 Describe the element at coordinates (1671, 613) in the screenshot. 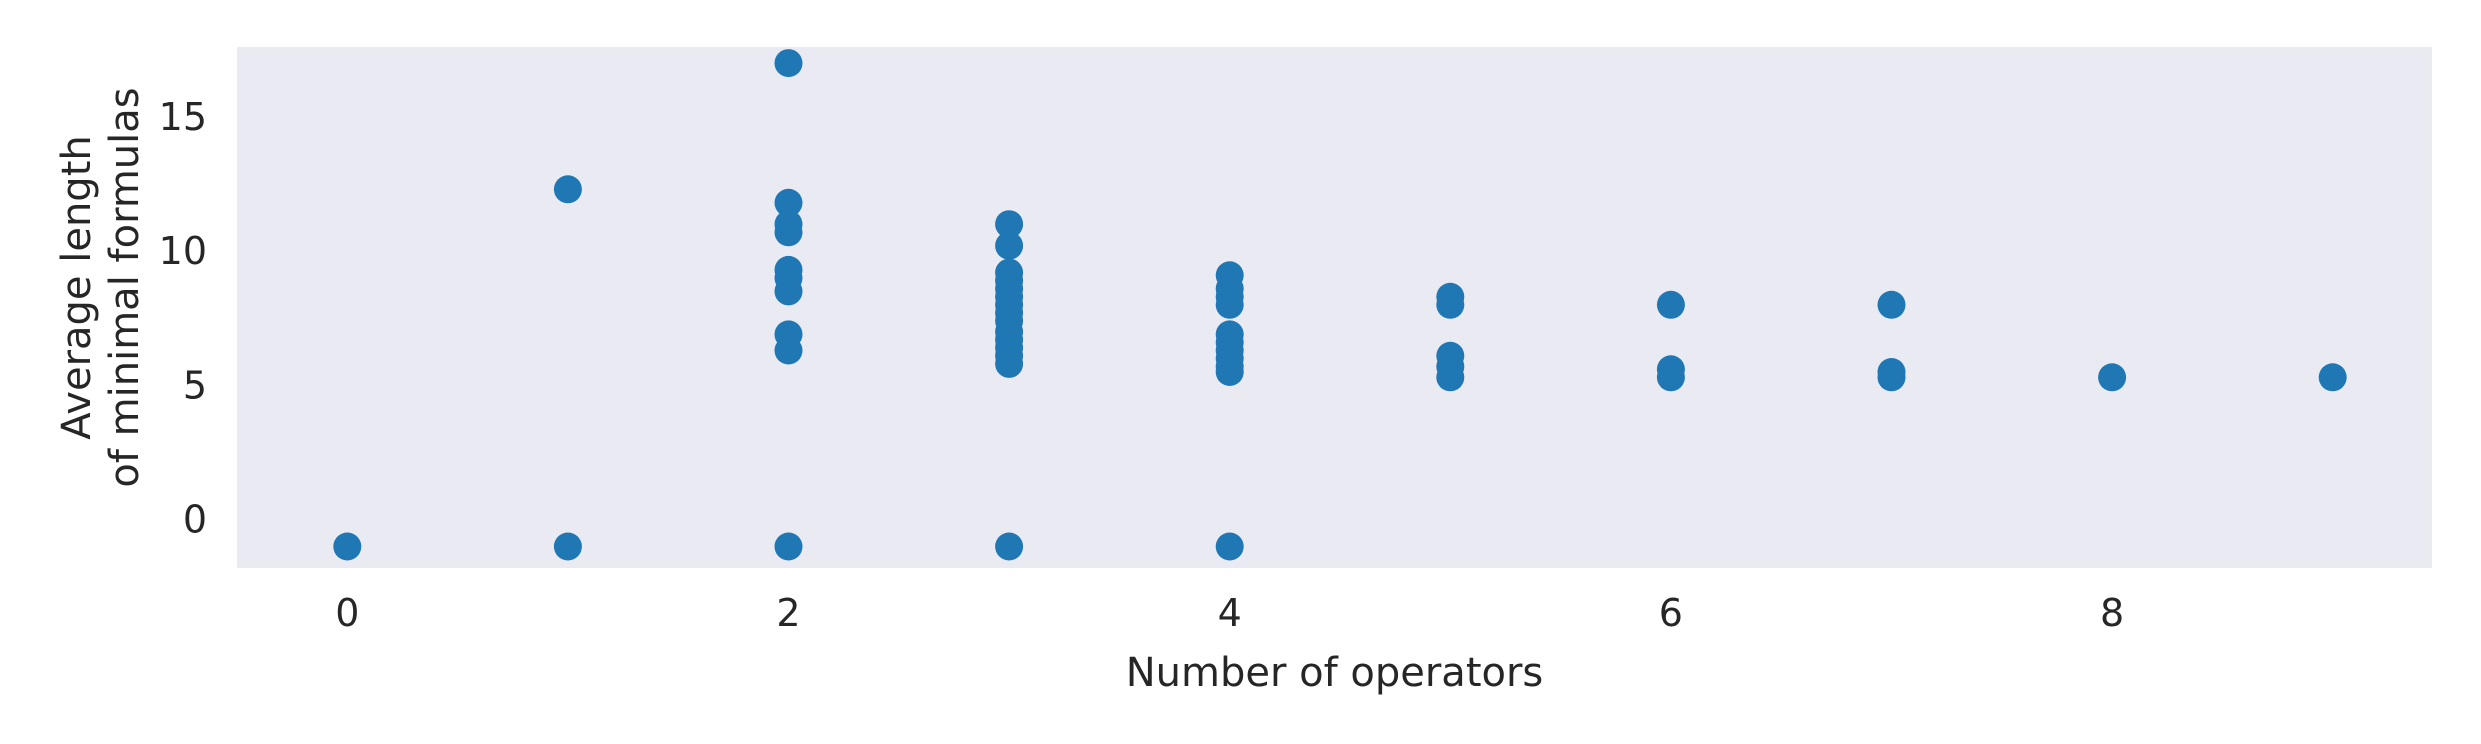

I see `x-tick-label: 6` at that location.